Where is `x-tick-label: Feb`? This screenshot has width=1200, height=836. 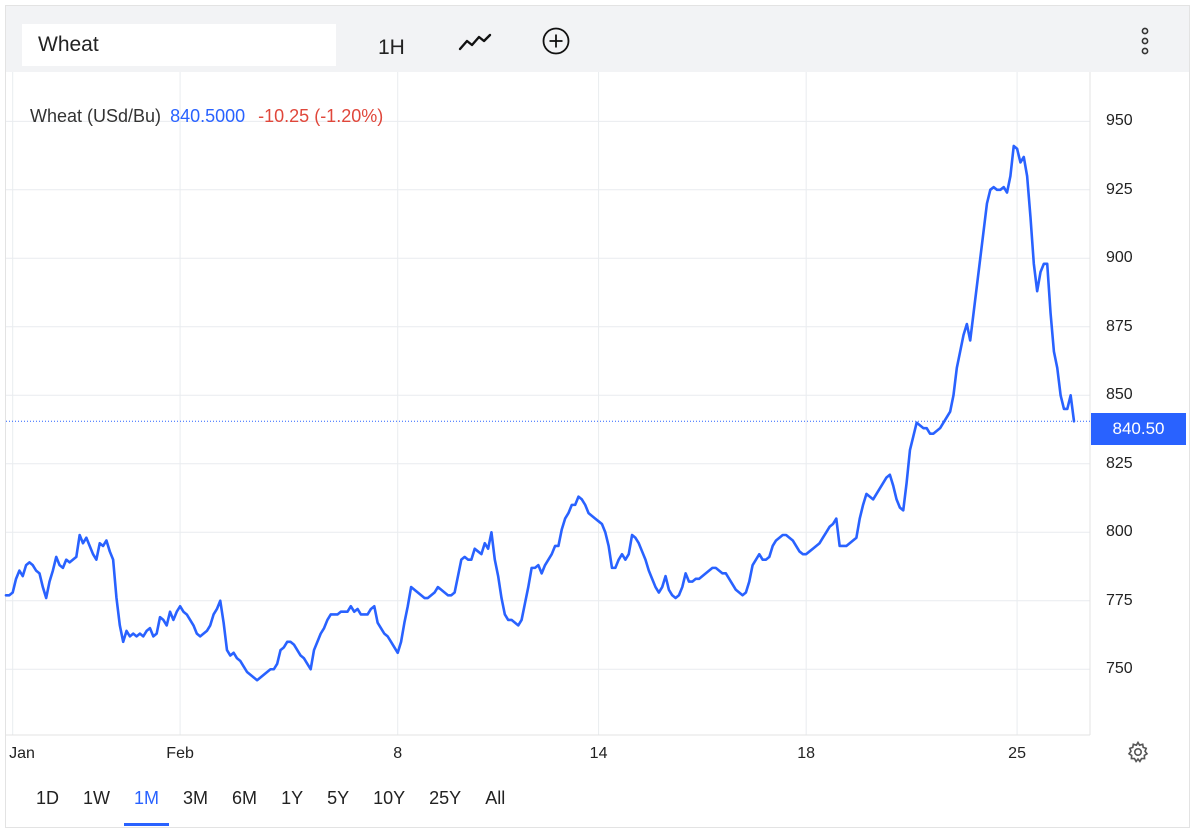
x-tick-label: Feb is located at coordinates (180, 753).